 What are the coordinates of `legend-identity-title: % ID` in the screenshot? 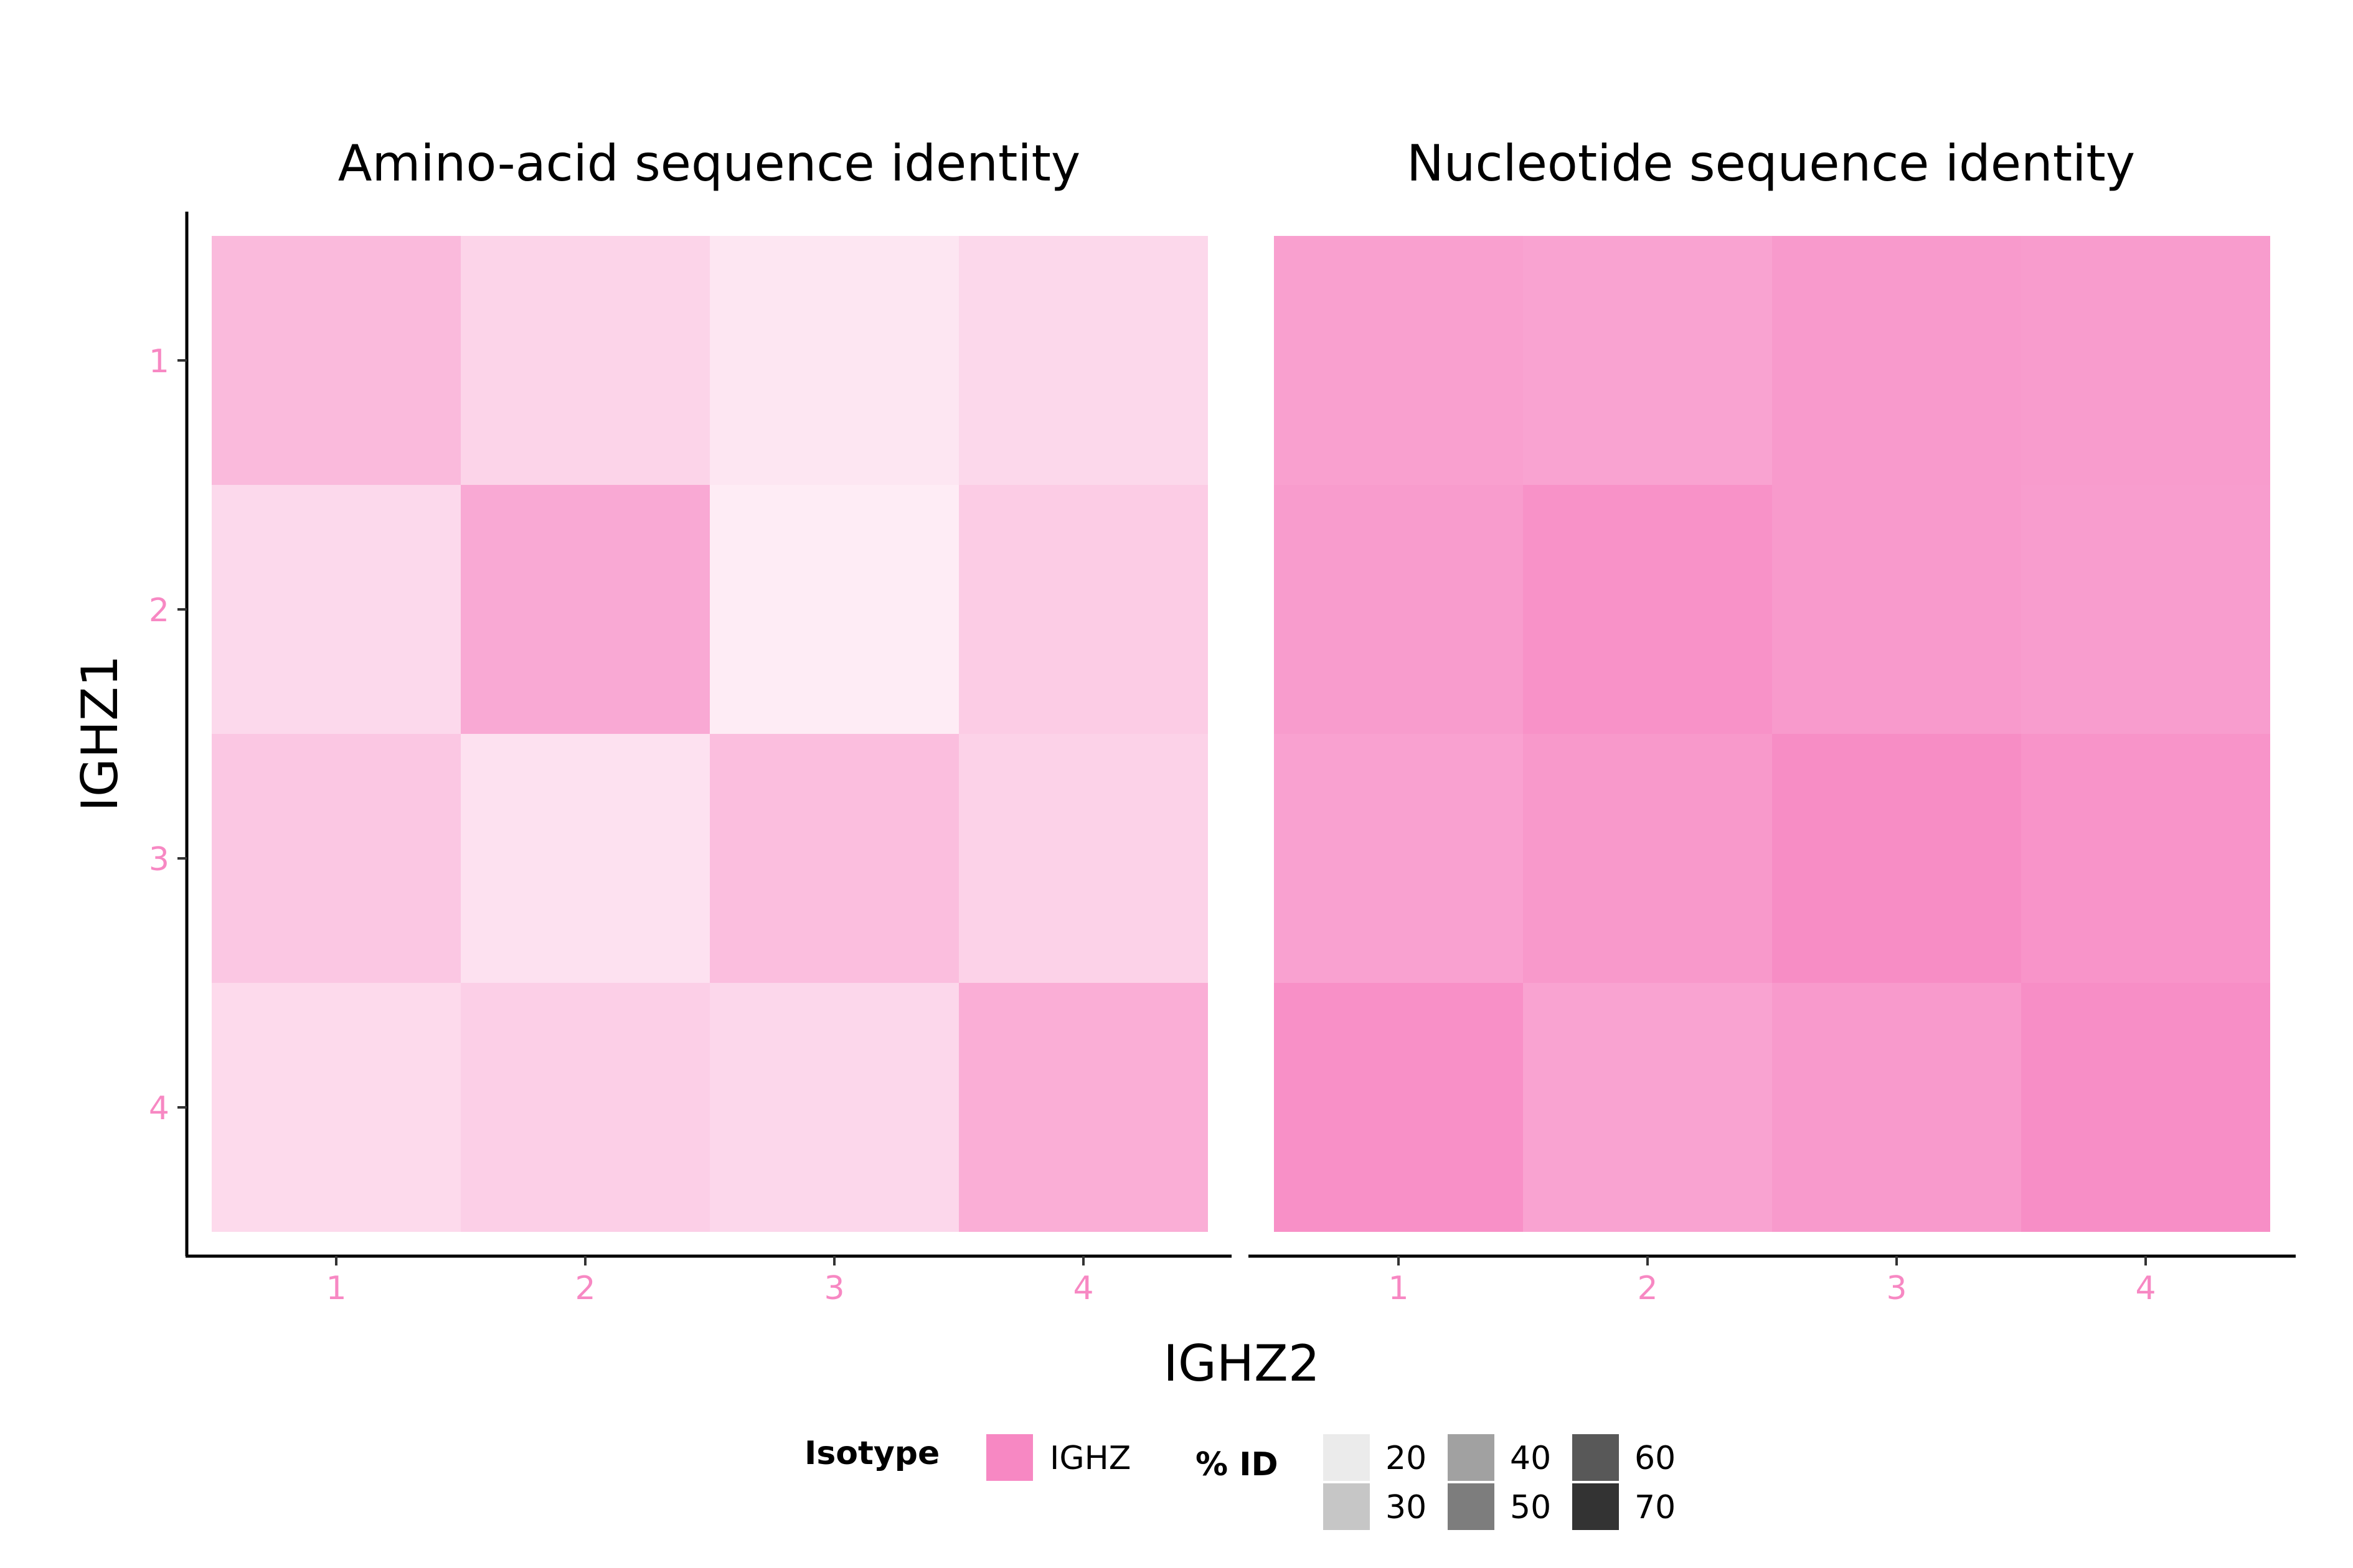 It's located at (1236, 1464).